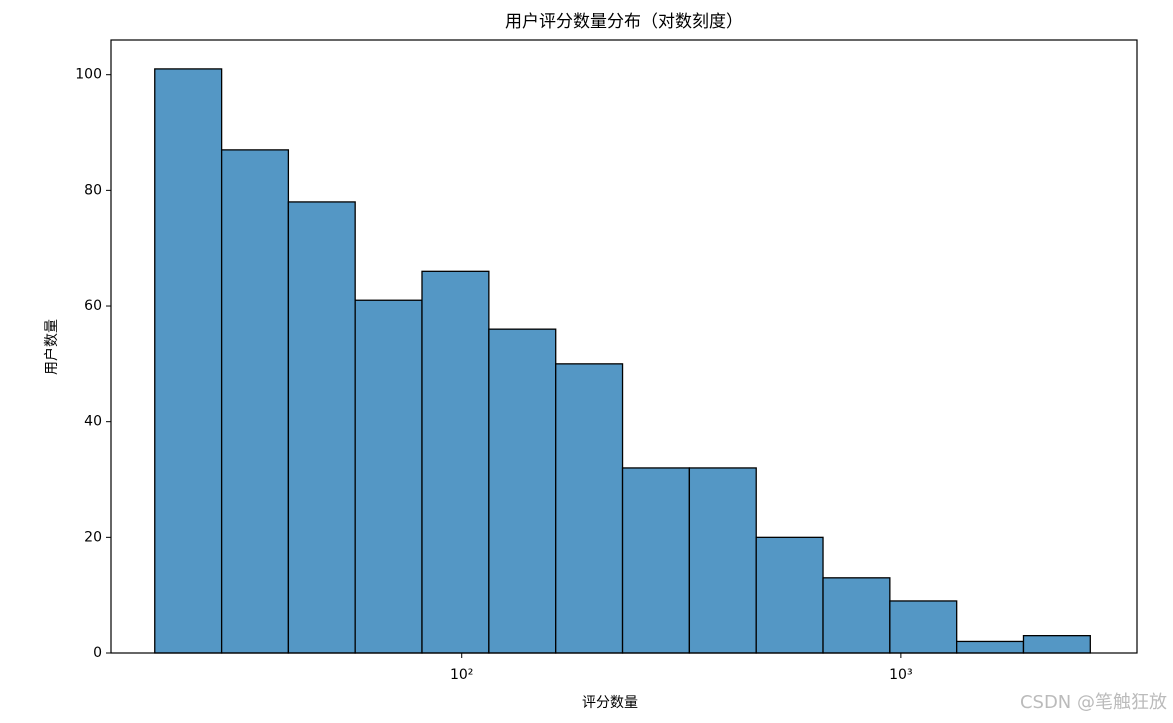 Image resolution: width=1173 pixels, height=723 pixels. What do you see at coordinates (461, 675) in the screenshot?
I see `x-tick-label: 10²` at bounding box center [461, 675].